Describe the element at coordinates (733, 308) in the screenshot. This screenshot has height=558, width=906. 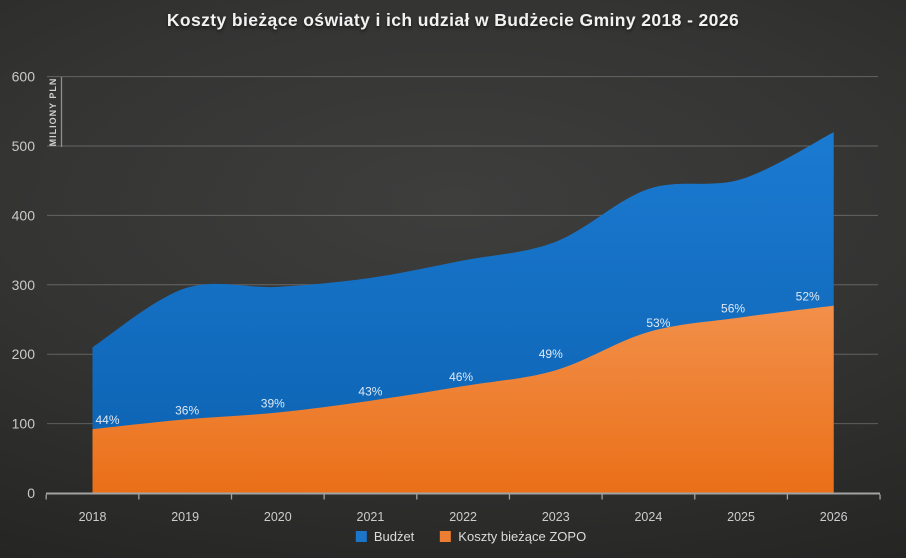
I see `percent-label-2025: 56%` at that location.